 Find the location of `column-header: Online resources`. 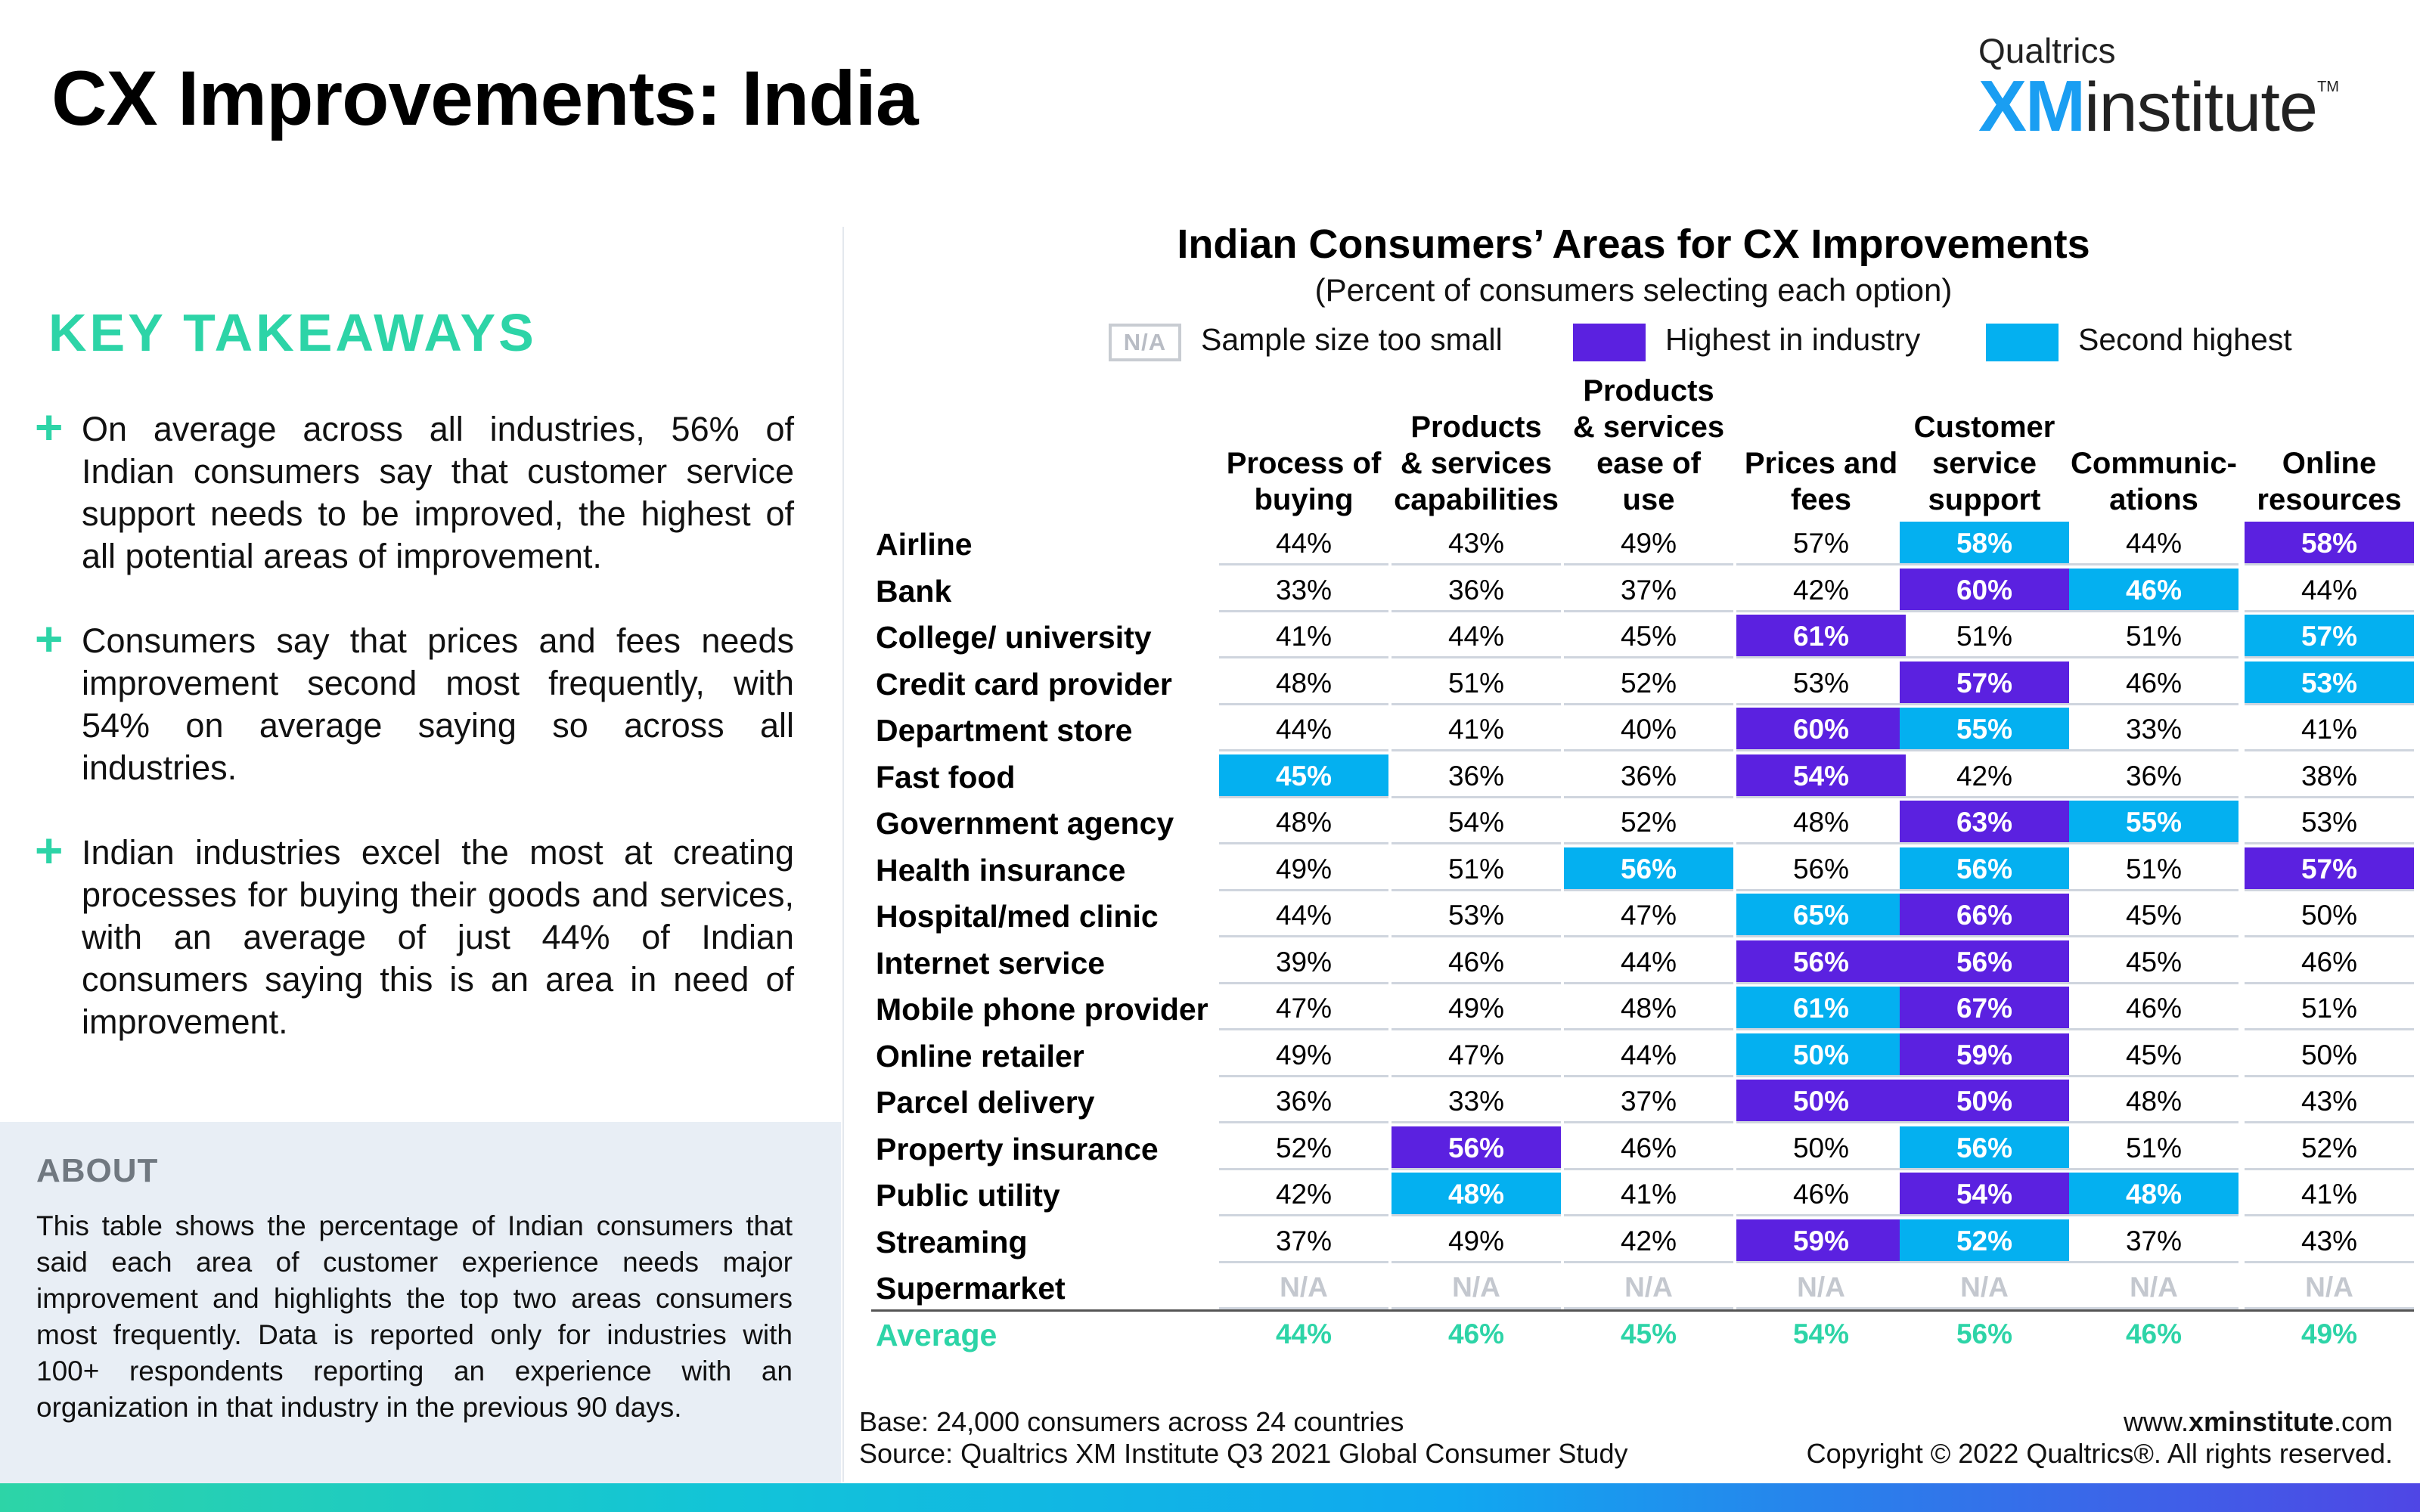

column-header: Online resources is located at coordinates (2329, 444).